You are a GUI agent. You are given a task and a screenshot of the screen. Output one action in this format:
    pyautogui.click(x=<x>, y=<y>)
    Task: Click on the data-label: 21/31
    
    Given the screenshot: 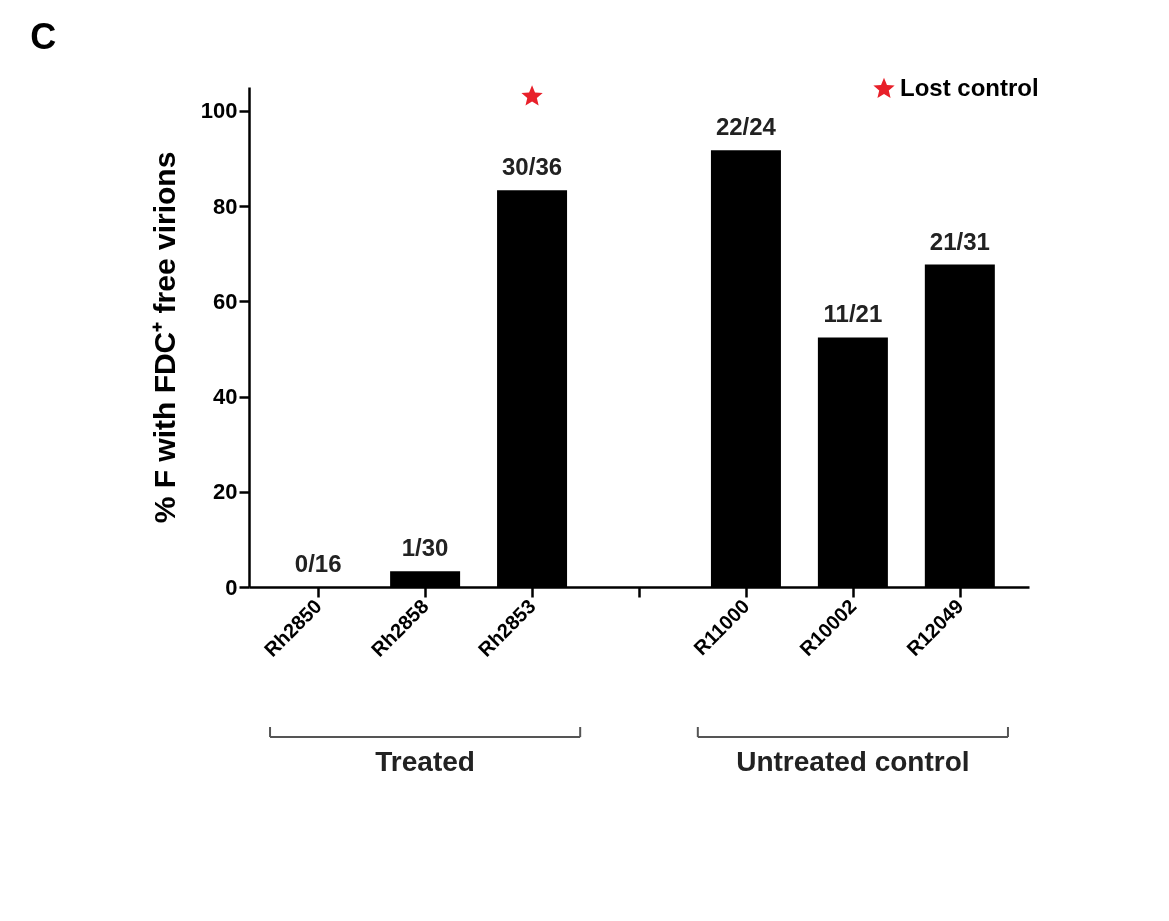 What is the action you would take?
    pyautogui.click(x=959, y=241)
    